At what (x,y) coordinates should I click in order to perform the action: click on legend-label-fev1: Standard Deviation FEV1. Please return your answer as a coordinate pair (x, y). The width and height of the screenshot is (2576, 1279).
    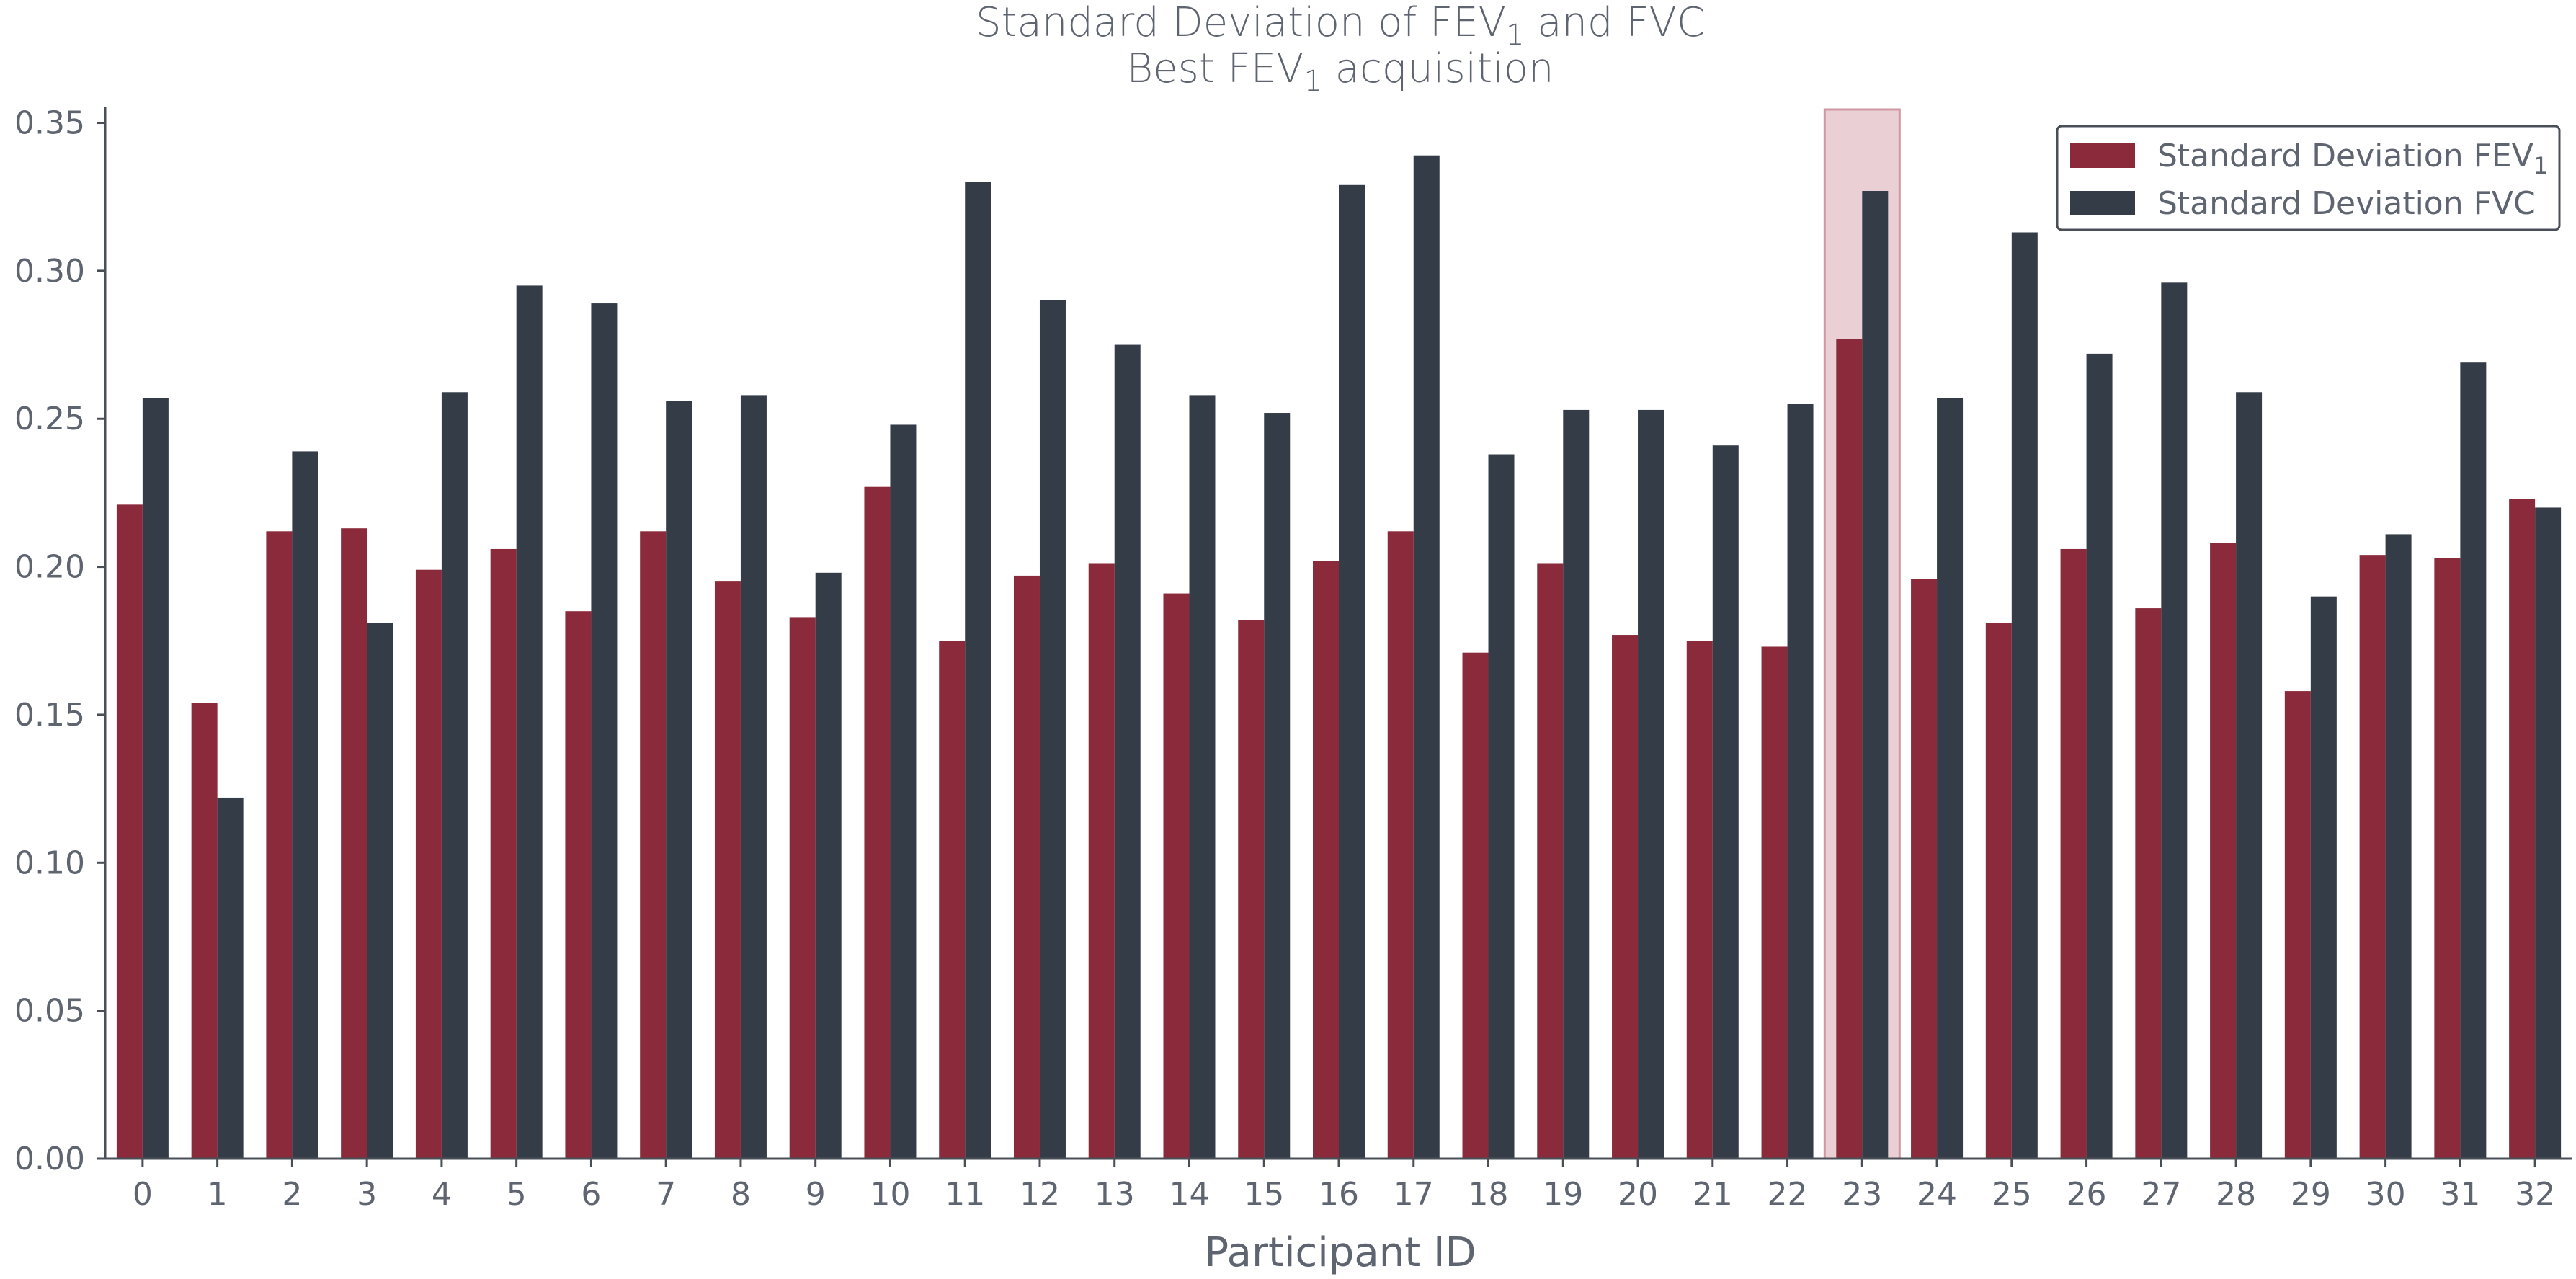
    Looking at the image, I should click on (2352, 158).